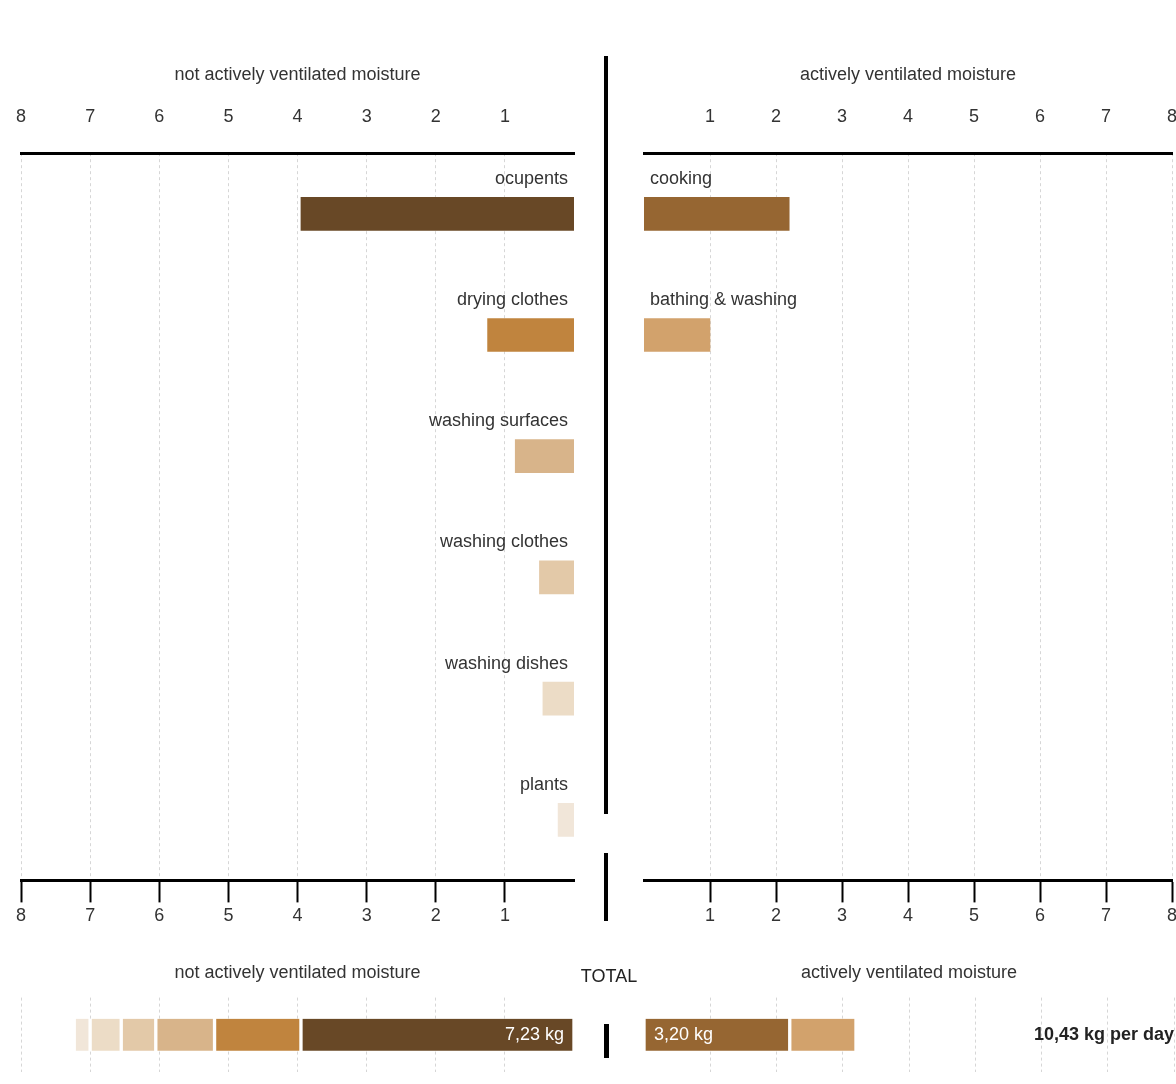 The width and height of the screenshot is (1176, 1084). I want to click on total-label: 7,23 kg, so click(534, 1033).